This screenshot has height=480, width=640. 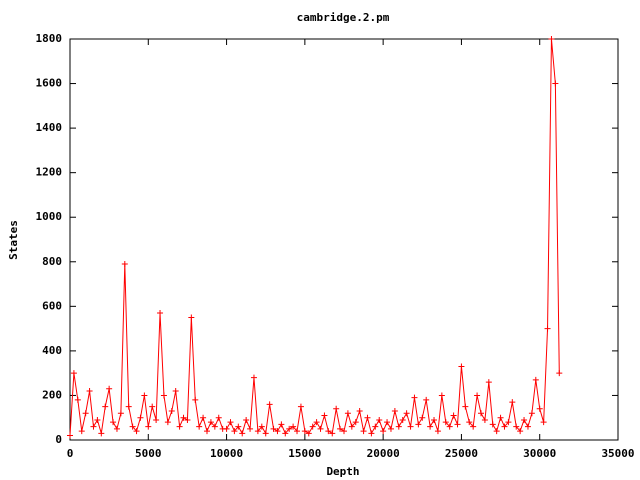 I want to click on y-tick-label: 200, so click(x=52, y=394).